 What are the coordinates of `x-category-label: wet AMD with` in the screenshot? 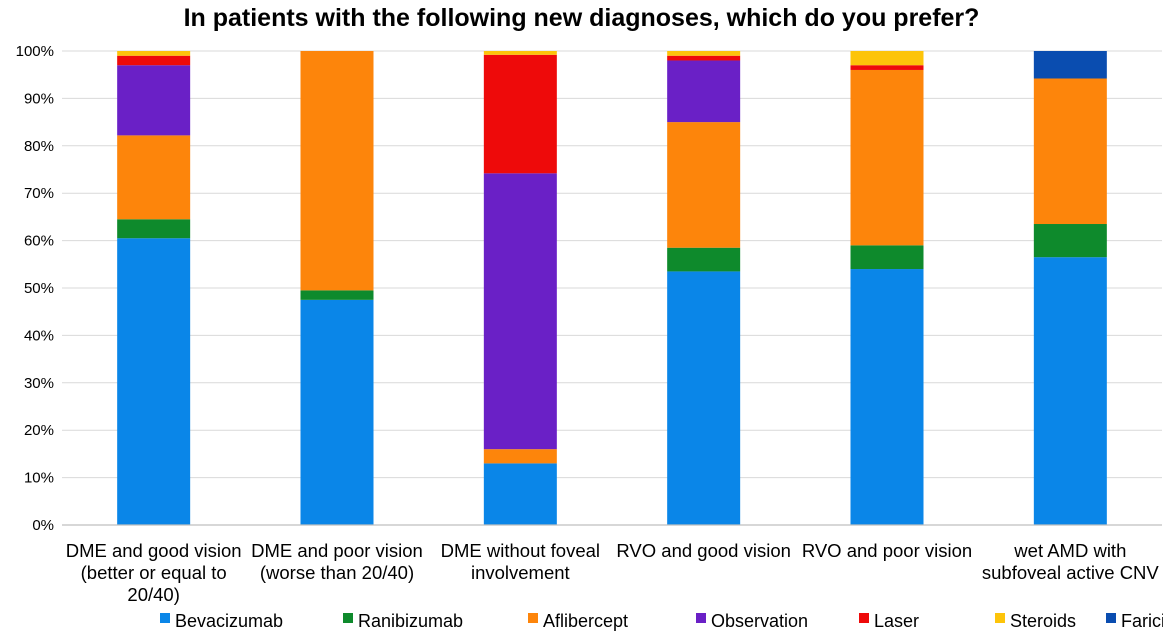 It's located at (1069, 550).